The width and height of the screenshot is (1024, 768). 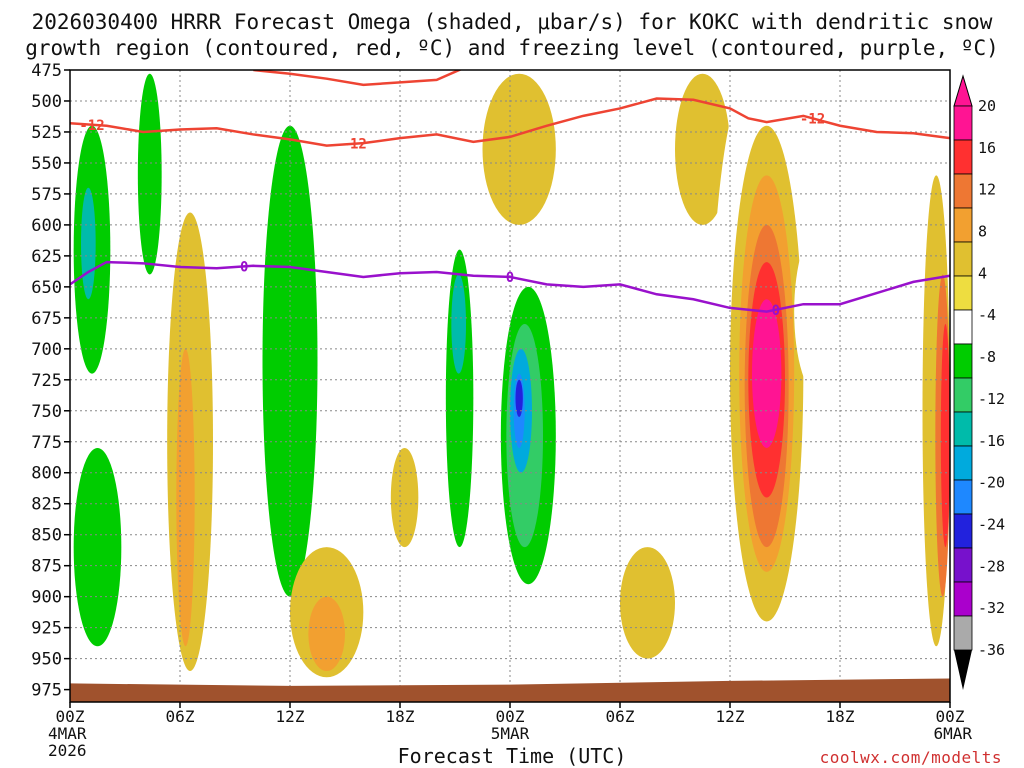 What do you see at coordinates (991, 483) in the screenshot?
I see `colorbar-label-9: -20` at bounding box center [991, 483].